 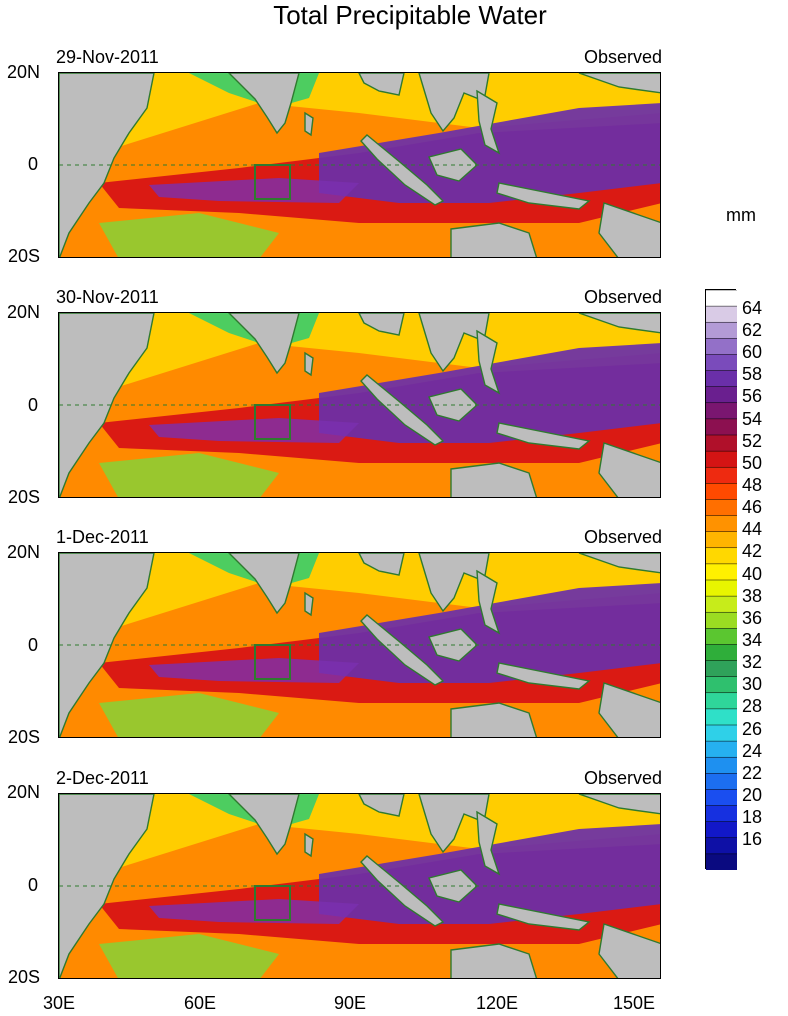 I want to click on lat-label-0: 0, so click(x=32, y=645).